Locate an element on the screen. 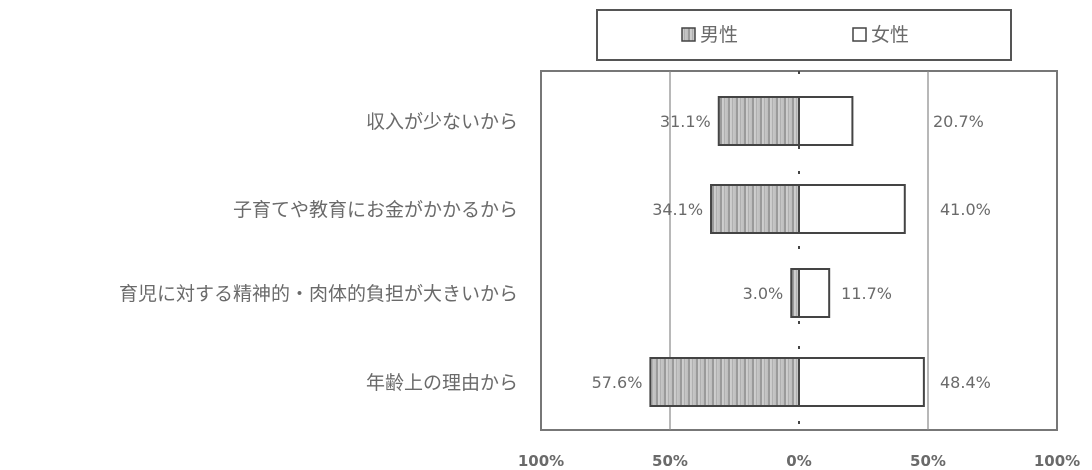 This screenshot has width=1092, height=470. legend-female-label: 女性 is located at coordinates (890, 35).